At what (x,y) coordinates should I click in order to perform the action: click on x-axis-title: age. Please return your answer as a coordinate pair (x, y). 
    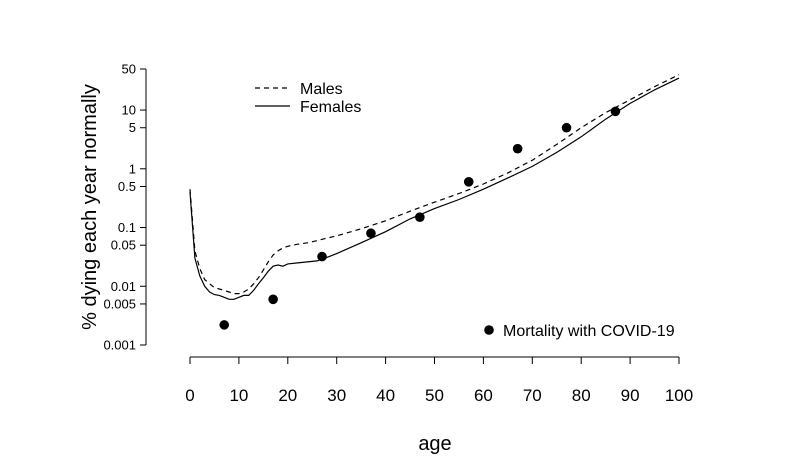
    Looking at the image, I should click on (434, 444).